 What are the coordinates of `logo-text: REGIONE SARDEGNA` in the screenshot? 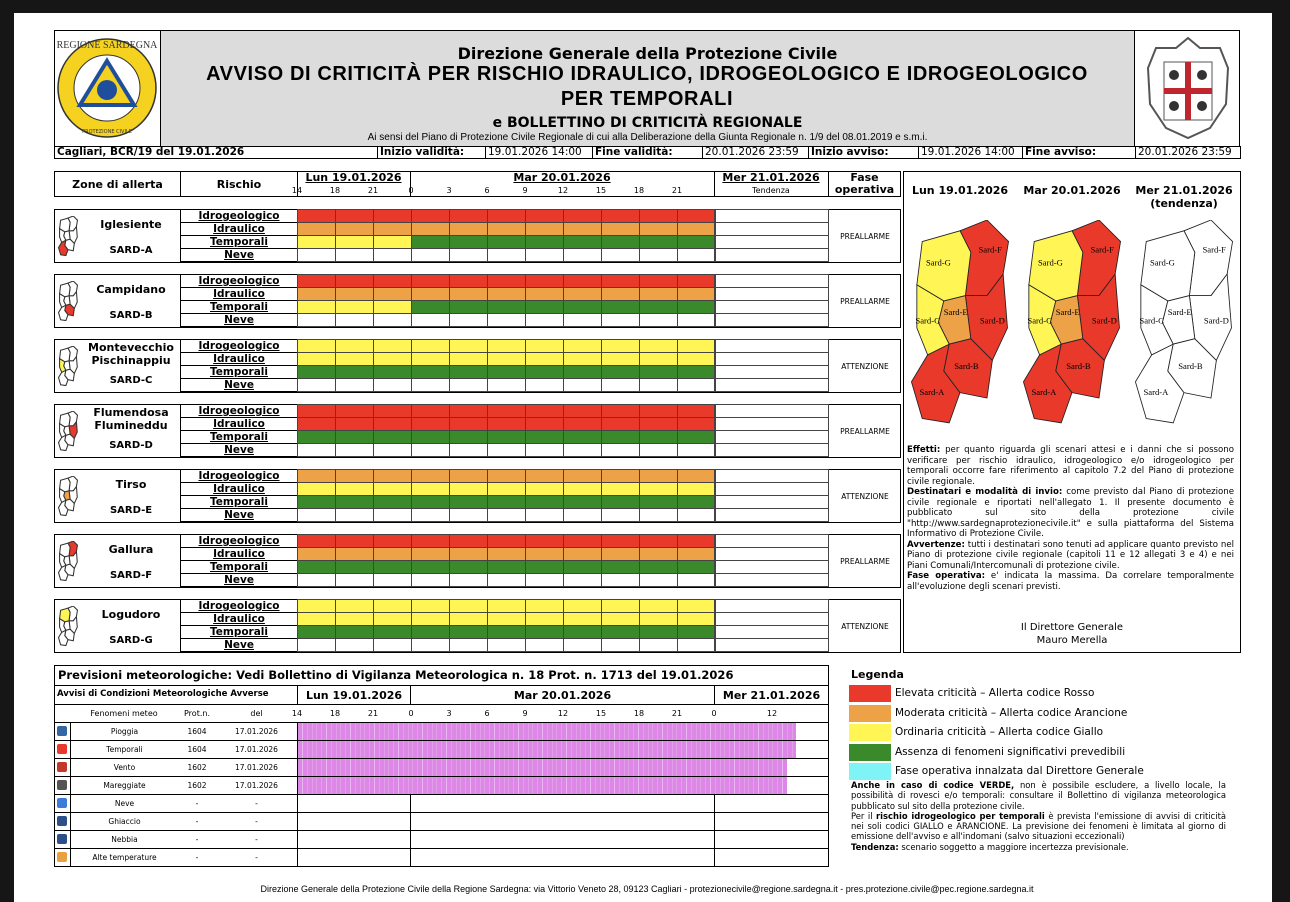 It's located at (107, 45).